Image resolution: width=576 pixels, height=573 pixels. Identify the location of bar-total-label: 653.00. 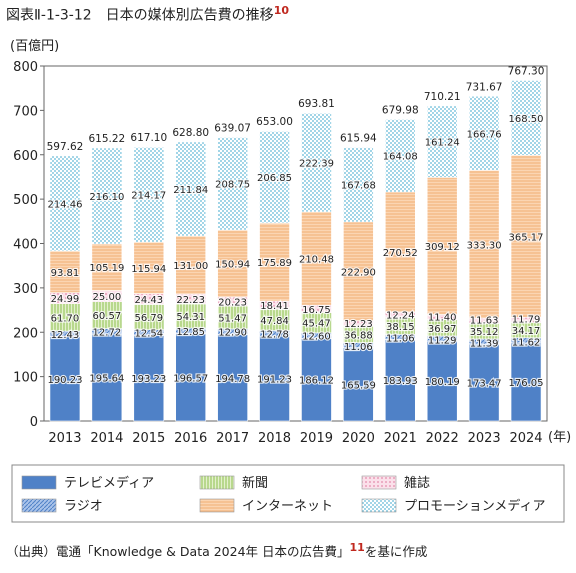
(274, 122).